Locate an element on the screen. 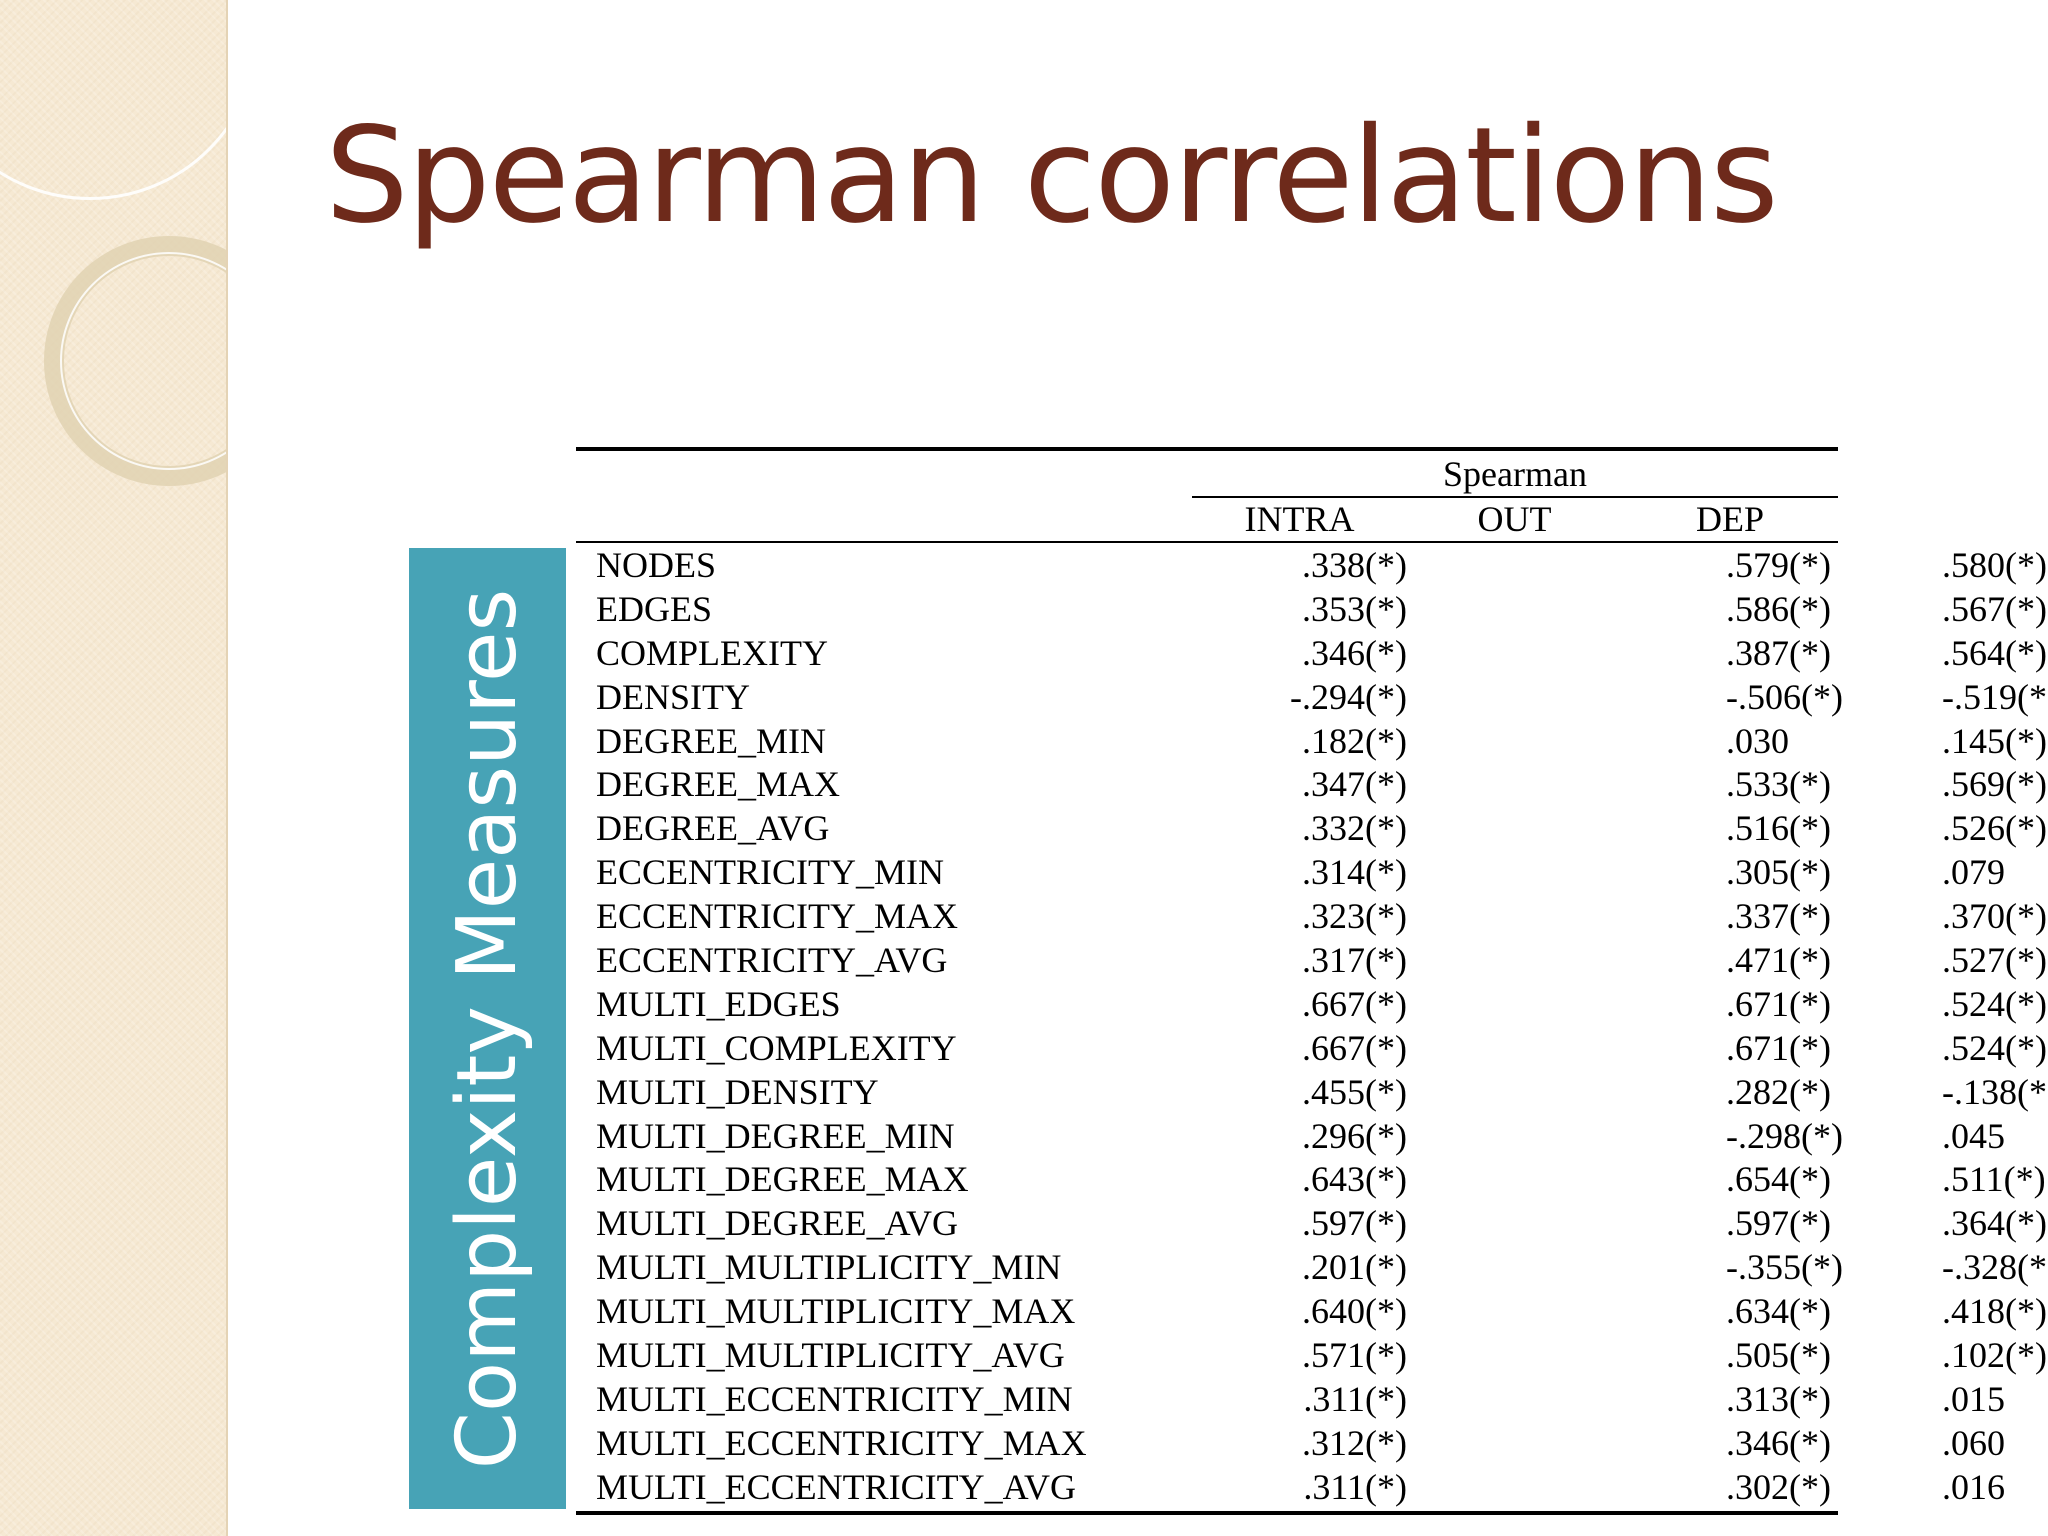 The width and height of the screenshot is (2048, 1536). intra-value: .332(*) is located at coordinates (1354, 828).